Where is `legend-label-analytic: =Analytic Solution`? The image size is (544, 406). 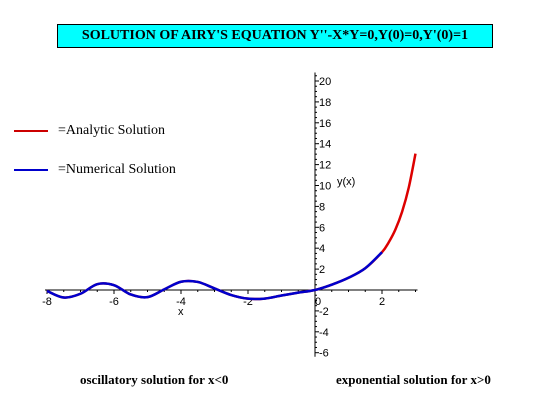 legend-label-analytic: =Analytic Solution is located at coordinates (112, 130).